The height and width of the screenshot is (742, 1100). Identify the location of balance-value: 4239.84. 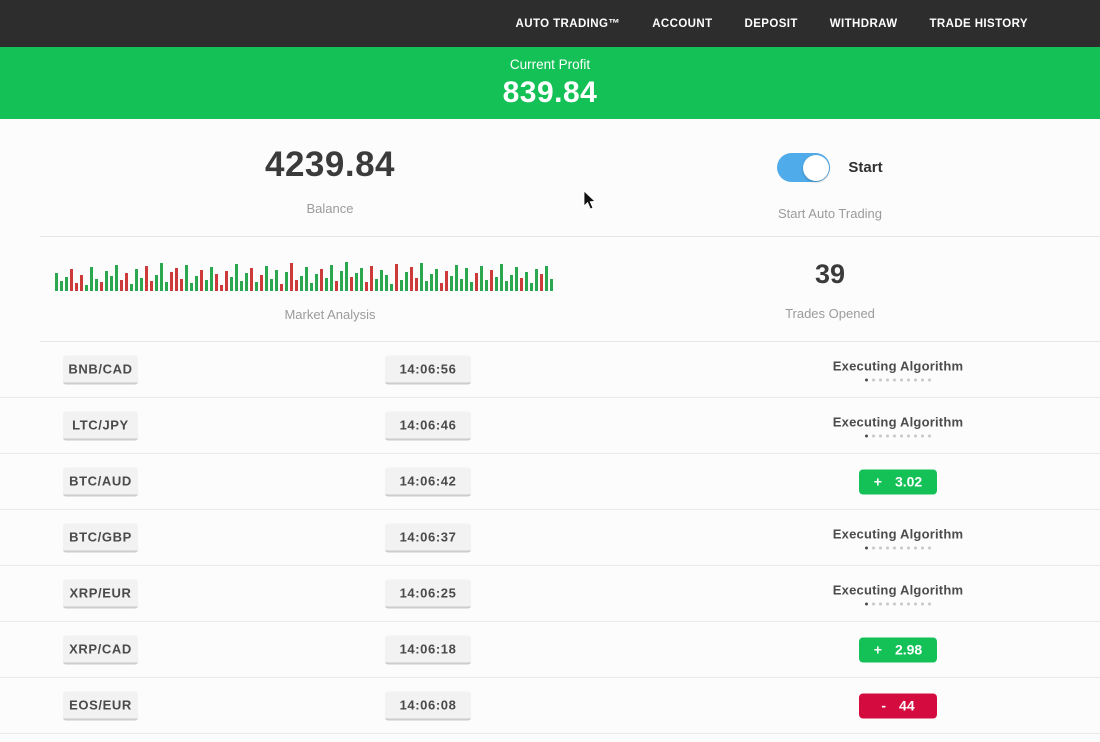
(330, 164).